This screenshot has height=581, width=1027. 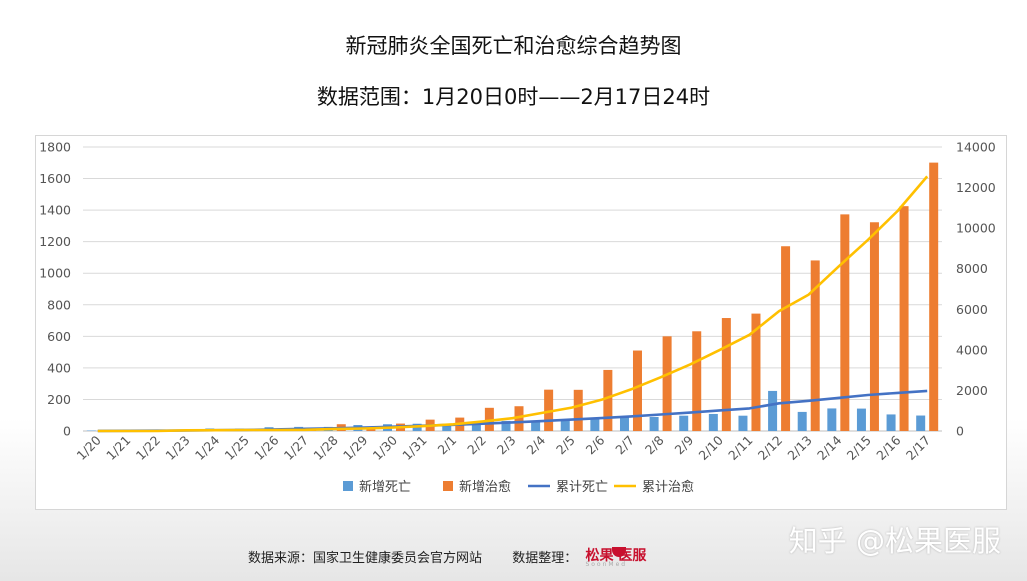 I want to click on logo-cup-icon, so click(x=619, y=552).